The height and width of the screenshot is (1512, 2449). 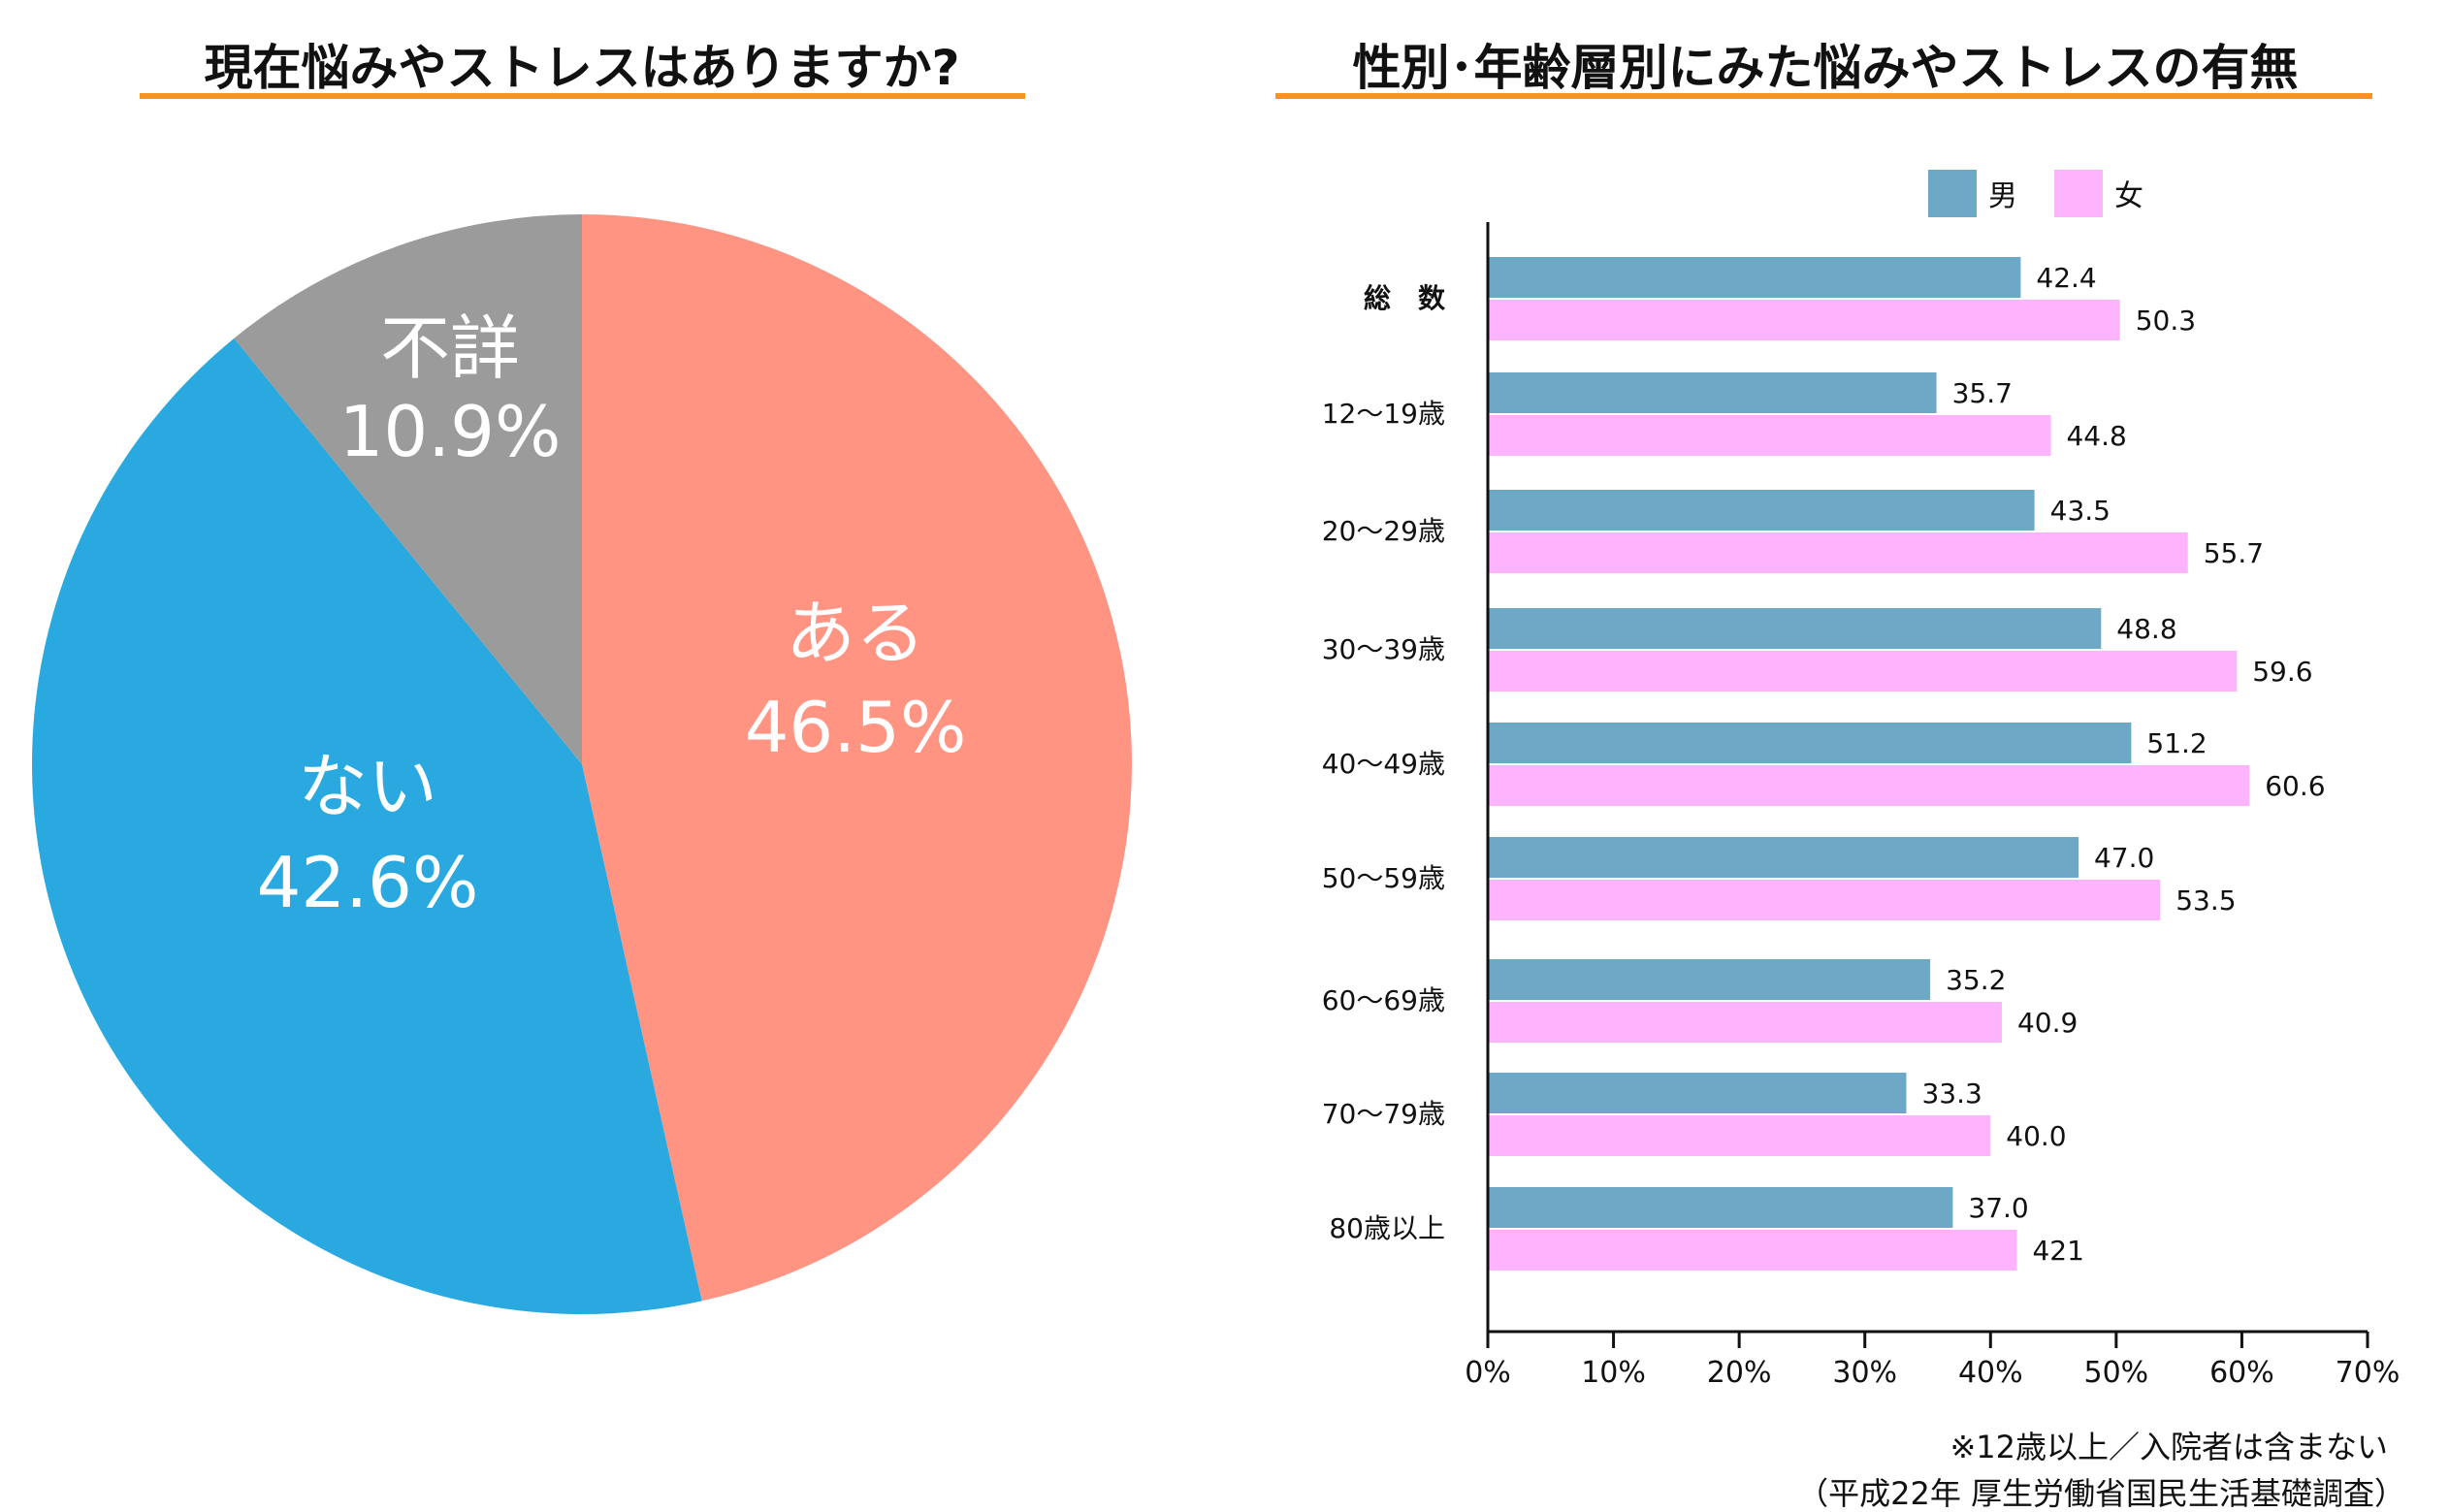 I want to click on value-label: 50.3, so click(x=2166, y=321).